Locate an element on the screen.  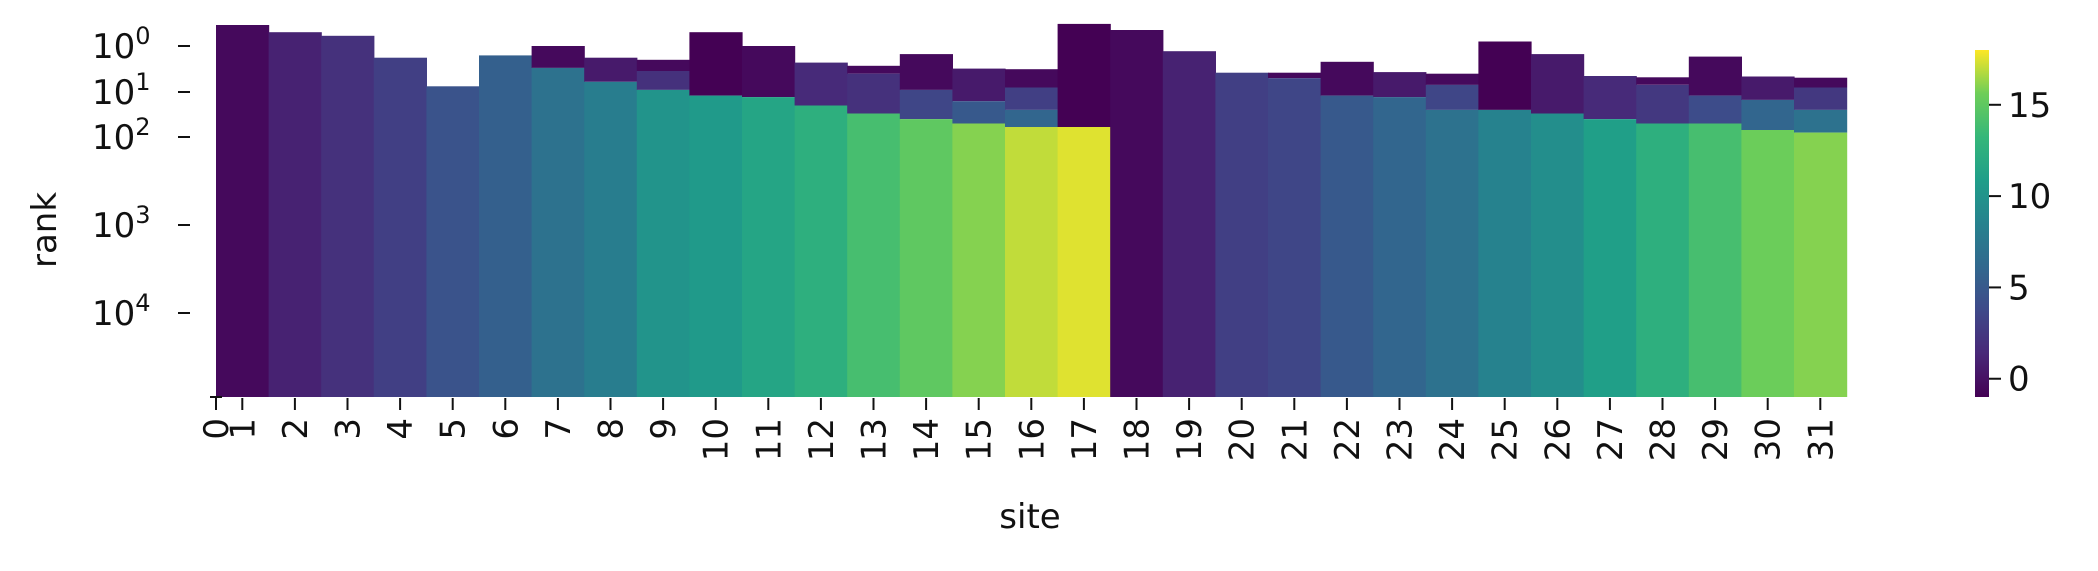
x-tick-label-7: 7 is located at coordinates (559, 429).